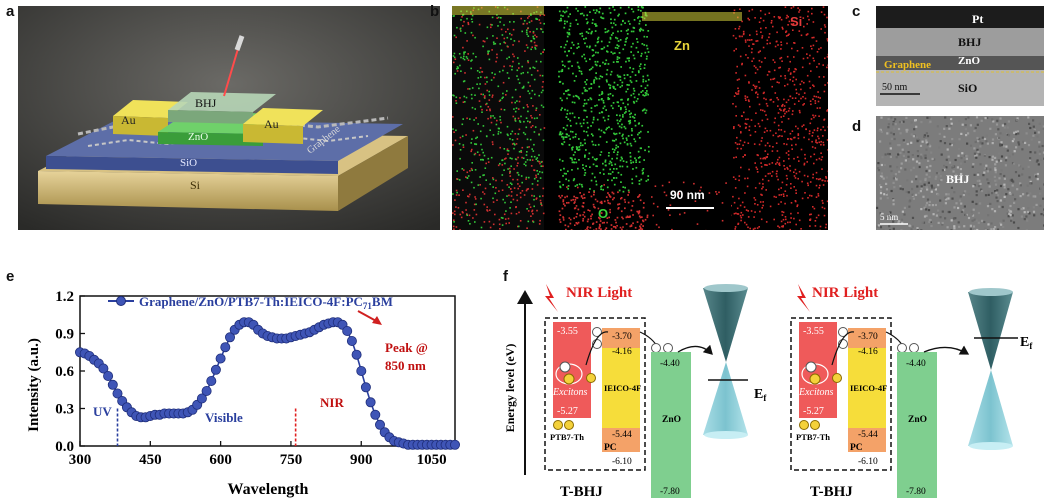  Describe the element at coordinates (991, 292) in the screenshot. I see `cone-top-ellipse-right` at that location.